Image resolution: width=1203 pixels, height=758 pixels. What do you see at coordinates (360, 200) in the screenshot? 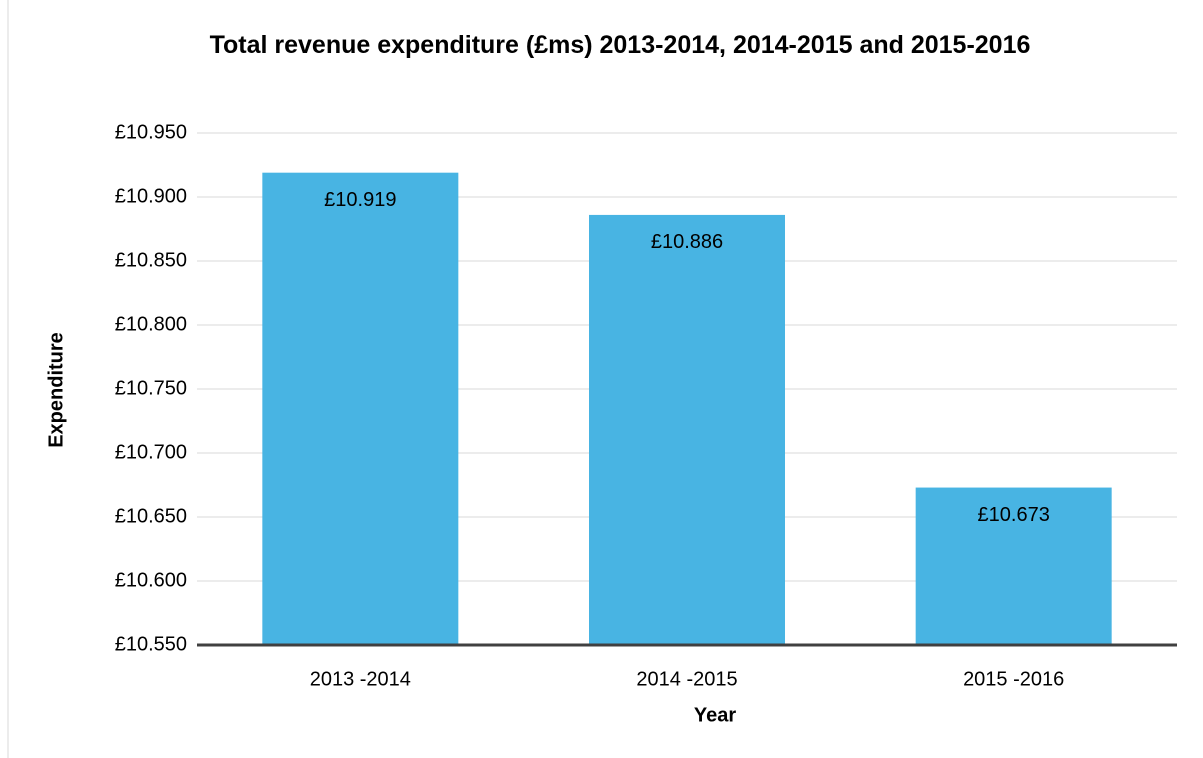
I see `data-label: £10.919` at bounding box center [360, 200].